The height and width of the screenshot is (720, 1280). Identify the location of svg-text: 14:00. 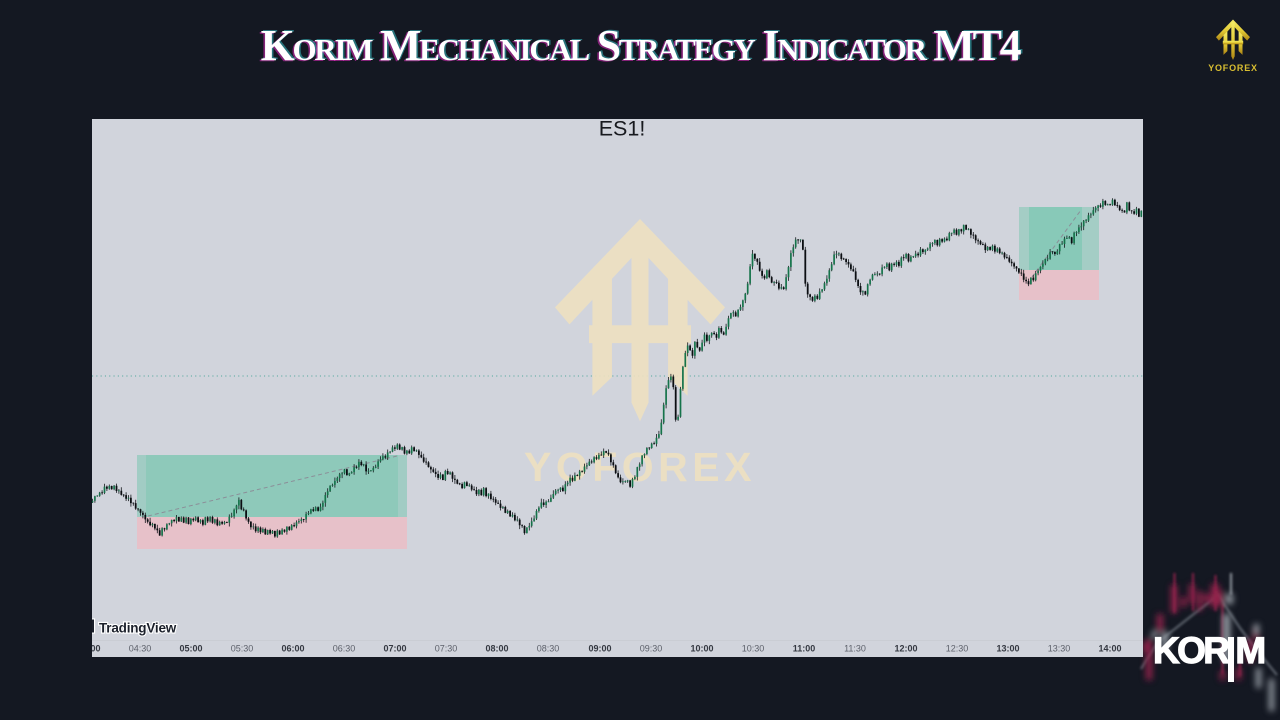
(1109, 649).